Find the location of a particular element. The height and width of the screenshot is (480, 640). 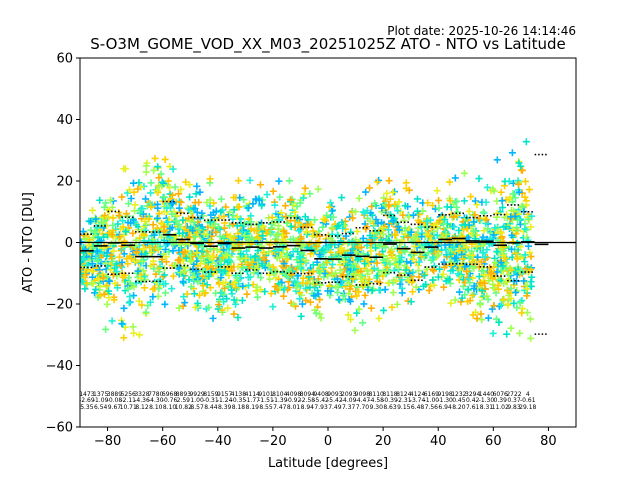

bin-mean-label: -0.35 is located at coordinates (239, 400).